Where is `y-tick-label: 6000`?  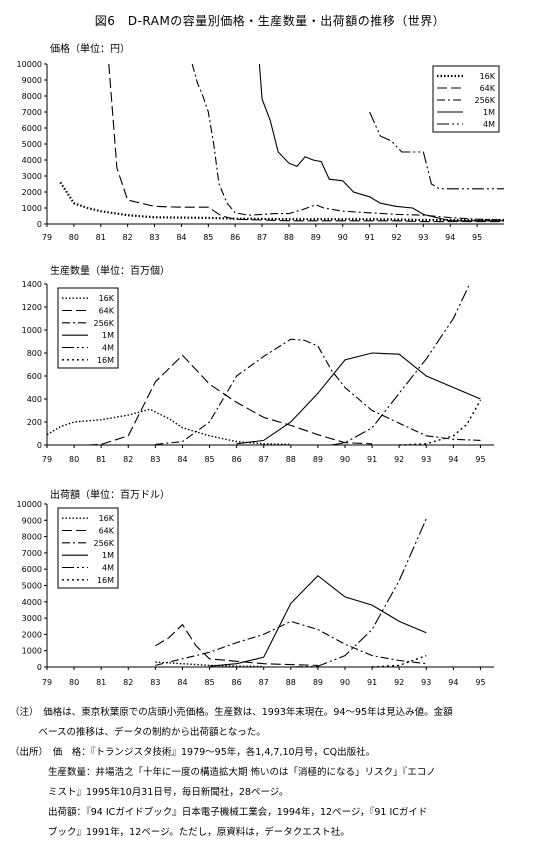
y-tick-label: 6000 is located at coordinates (32, 569).